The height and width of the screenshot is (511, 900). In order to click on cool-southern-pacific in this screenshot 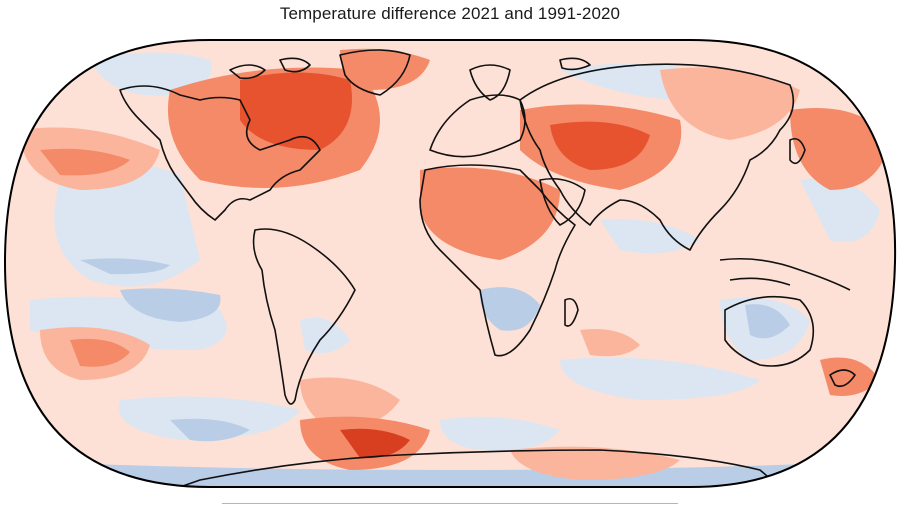, I will do `click(209, 418)`.